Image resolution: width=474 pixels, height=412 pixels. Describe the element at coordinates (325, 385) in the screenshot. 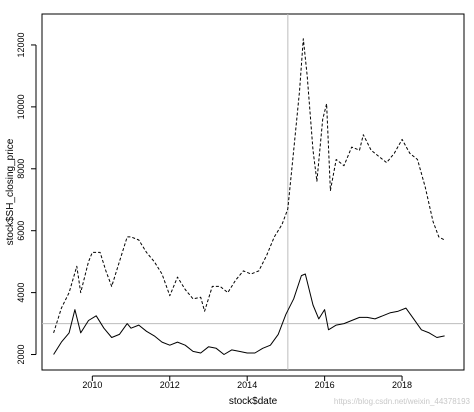

I see `x-tick-label: 2016` at that location.